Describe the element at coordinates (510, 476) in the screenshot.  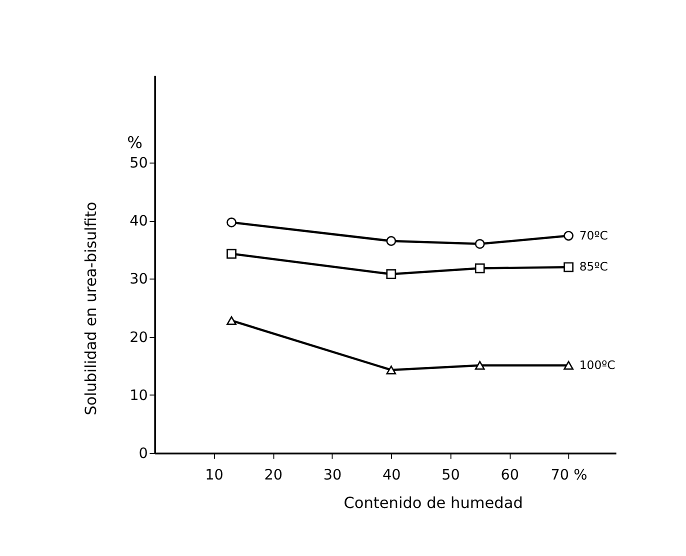
I see `x-tick-label: 60` at that location.